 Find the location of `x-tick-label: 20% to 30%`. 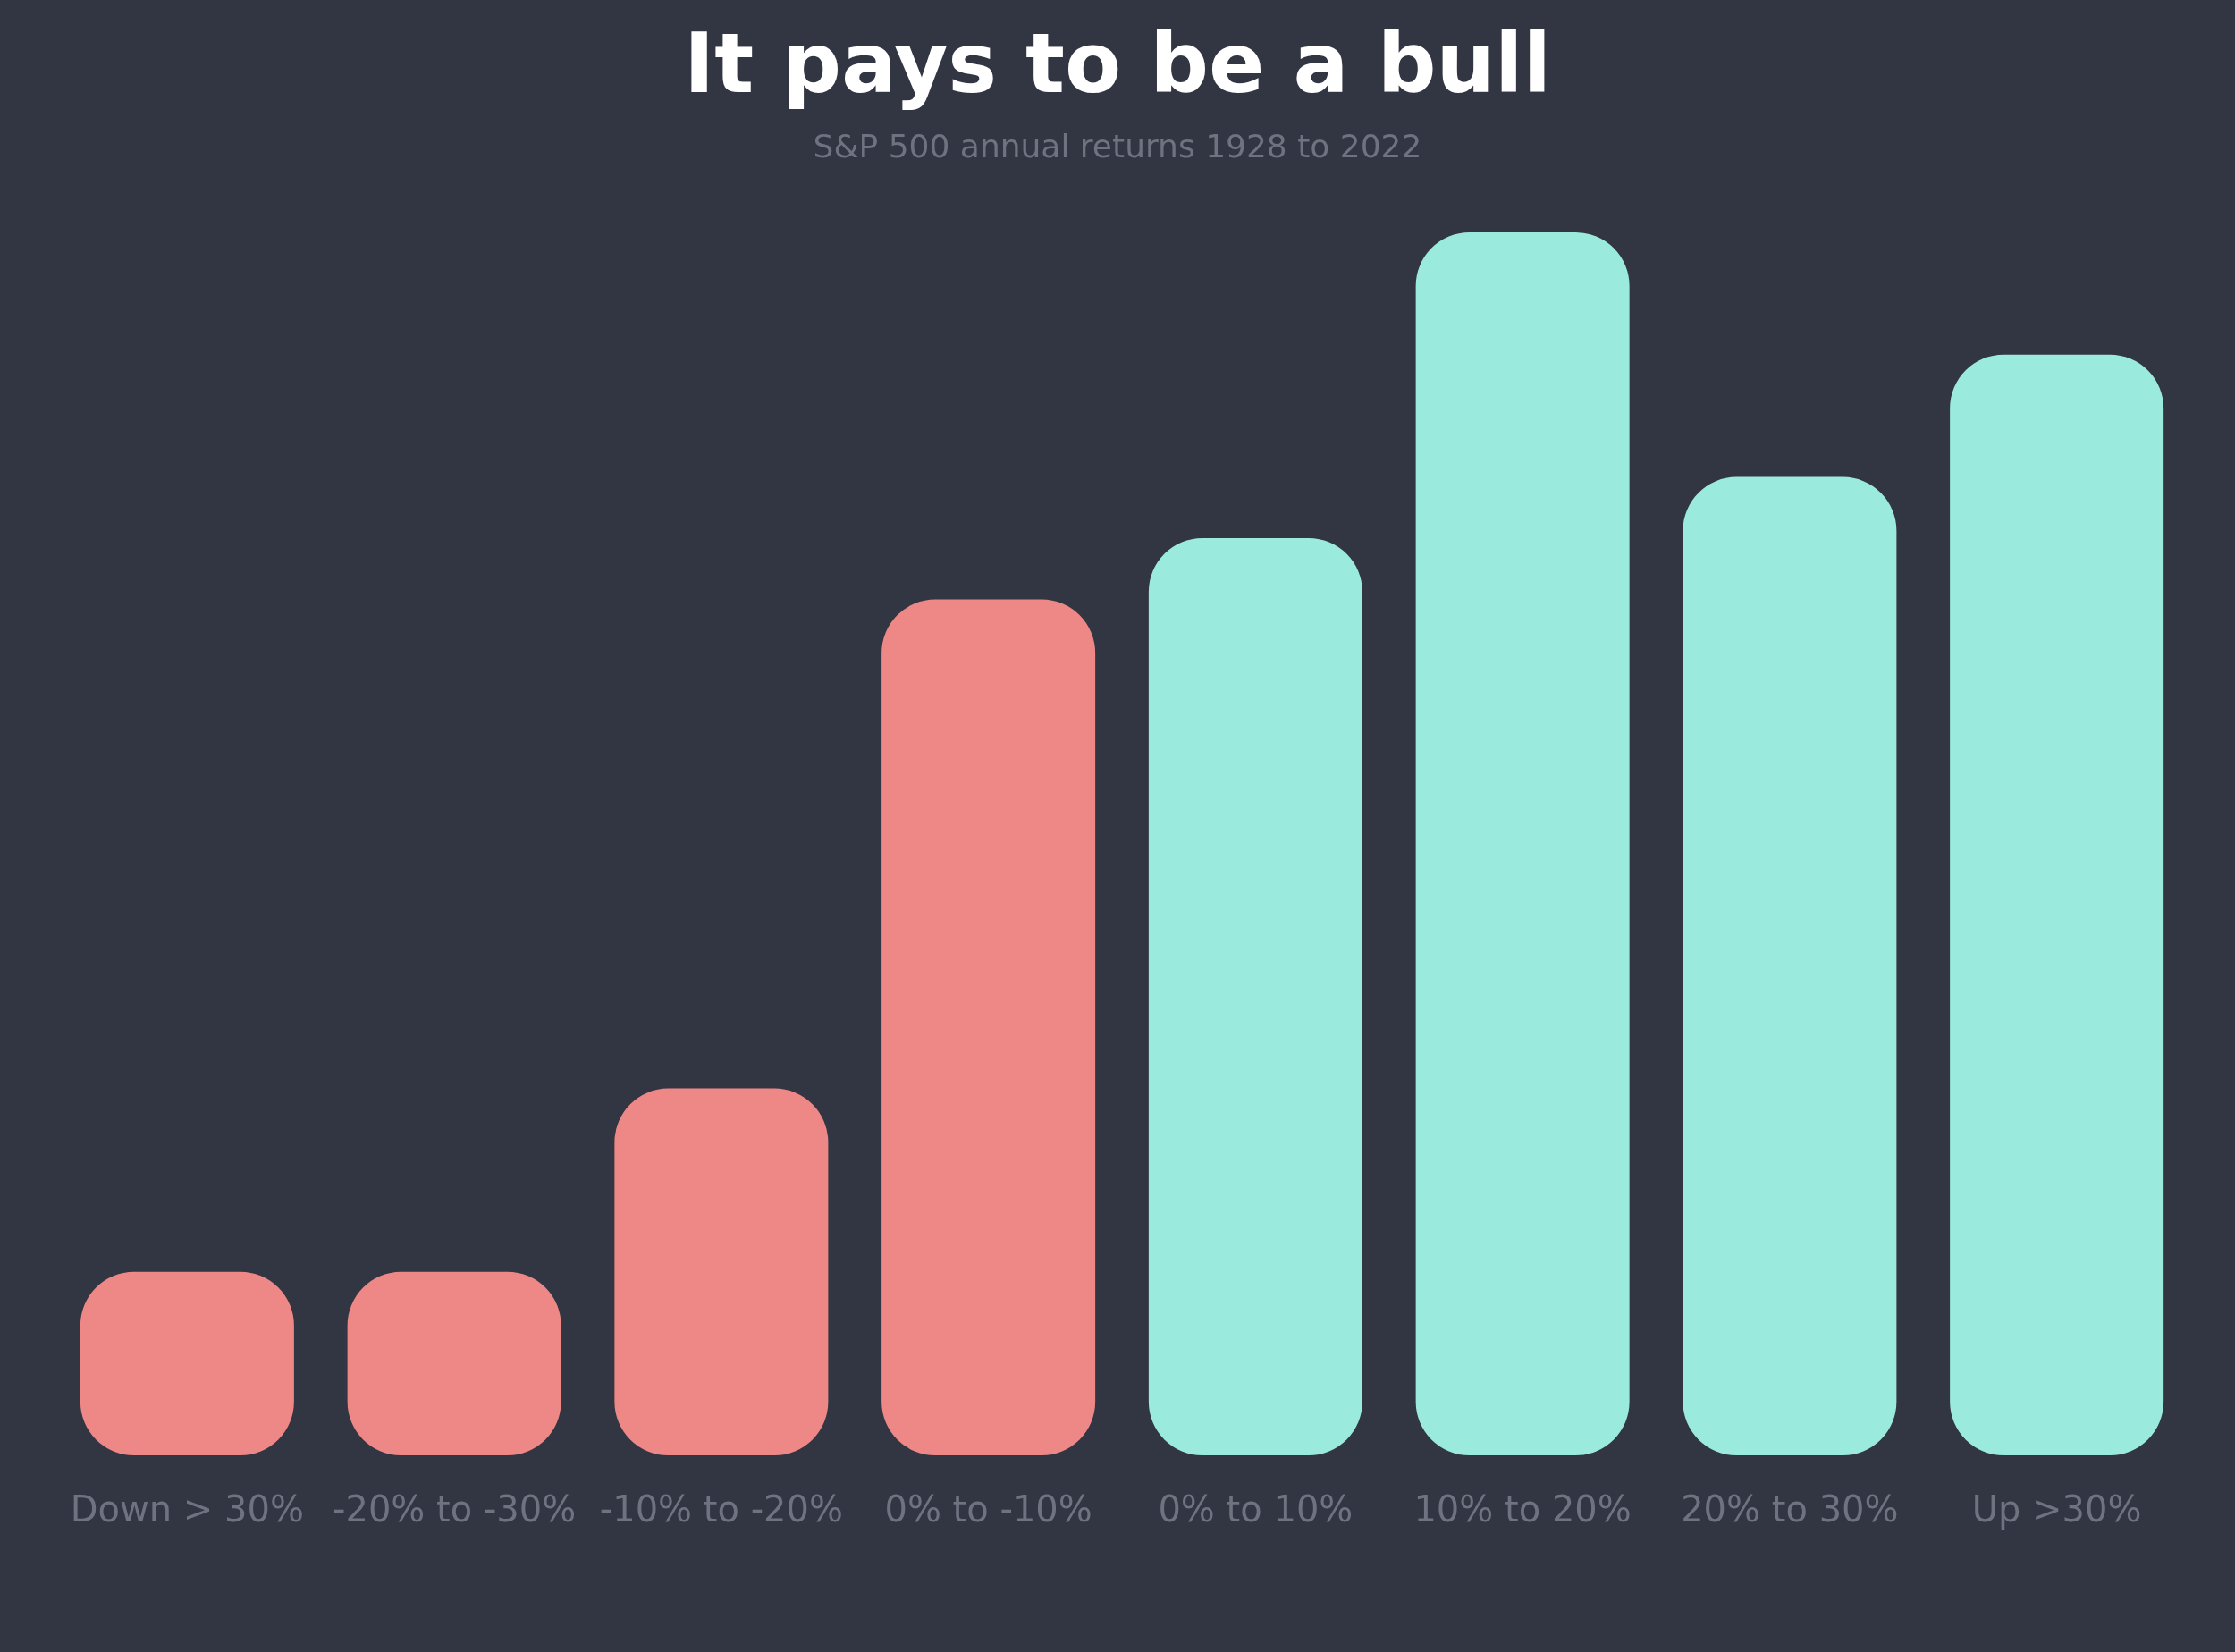

x-tick-label: 20% to 30% is located at coordinates (1790, 1509).